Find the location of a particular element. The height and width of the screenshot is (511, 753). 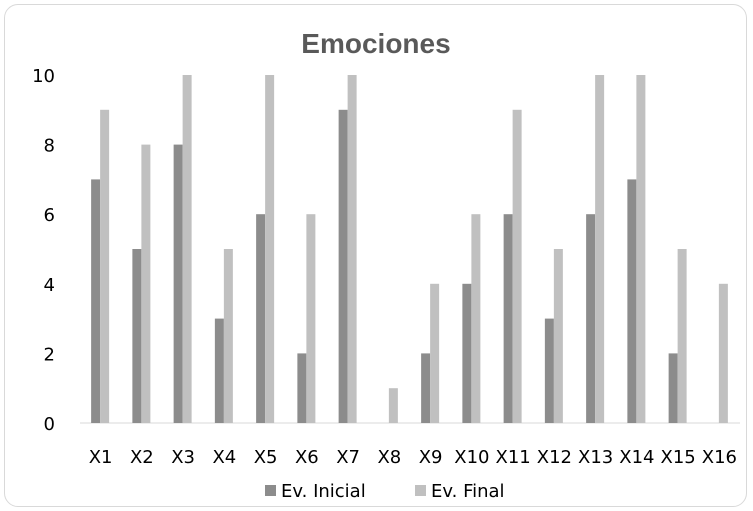

legend-label: Ev. Final is located at coordinates (468, 491).